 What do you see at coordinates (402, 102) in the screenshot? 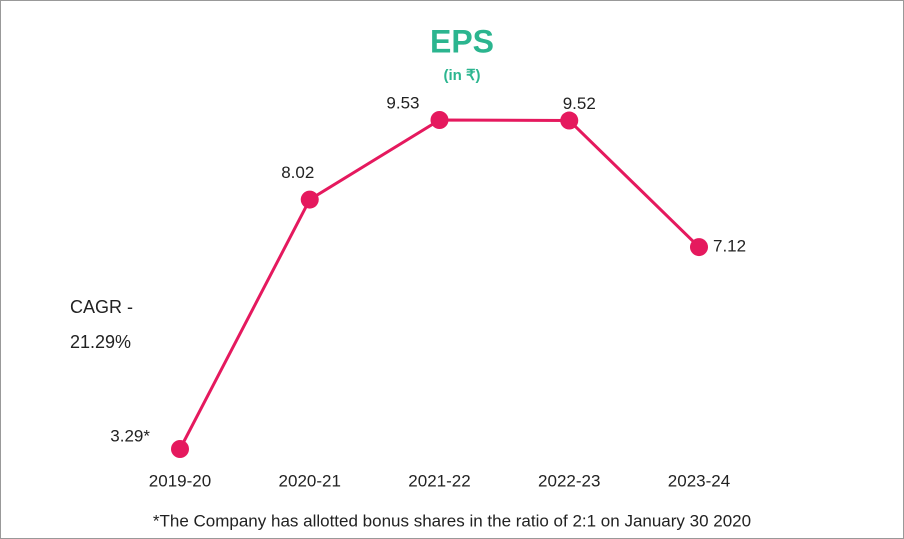
I see `value-label: 9.53` at bounding box center [402, 102].